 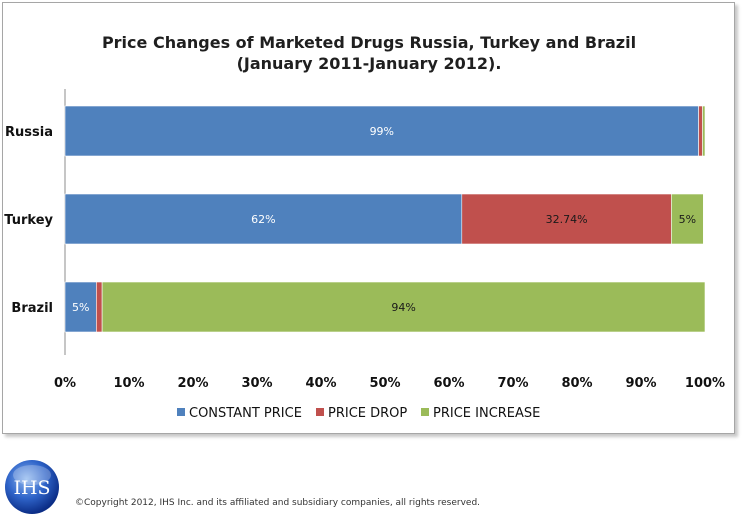 I want to click on logo-text: IHS, so click(x=31, y=488).